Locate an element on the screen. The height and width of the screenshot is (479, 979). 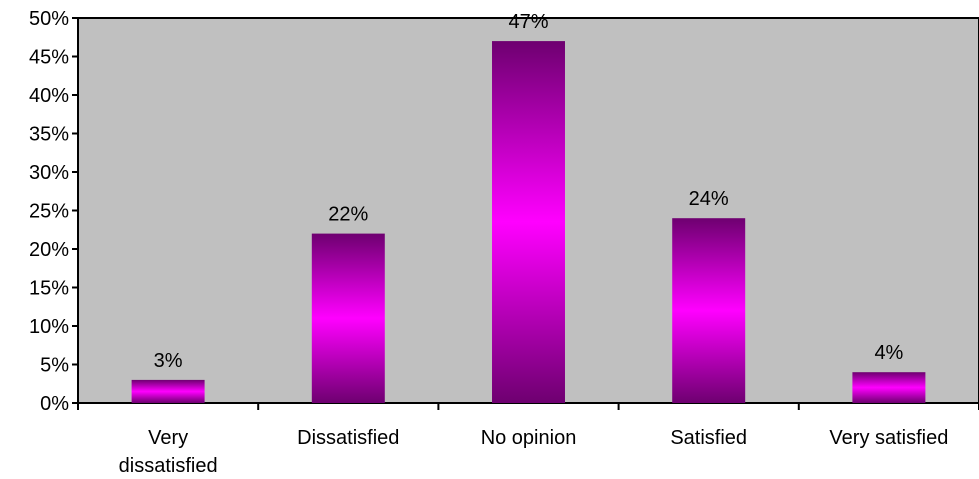
data-label: 22% is located at coordinates (348, 215).